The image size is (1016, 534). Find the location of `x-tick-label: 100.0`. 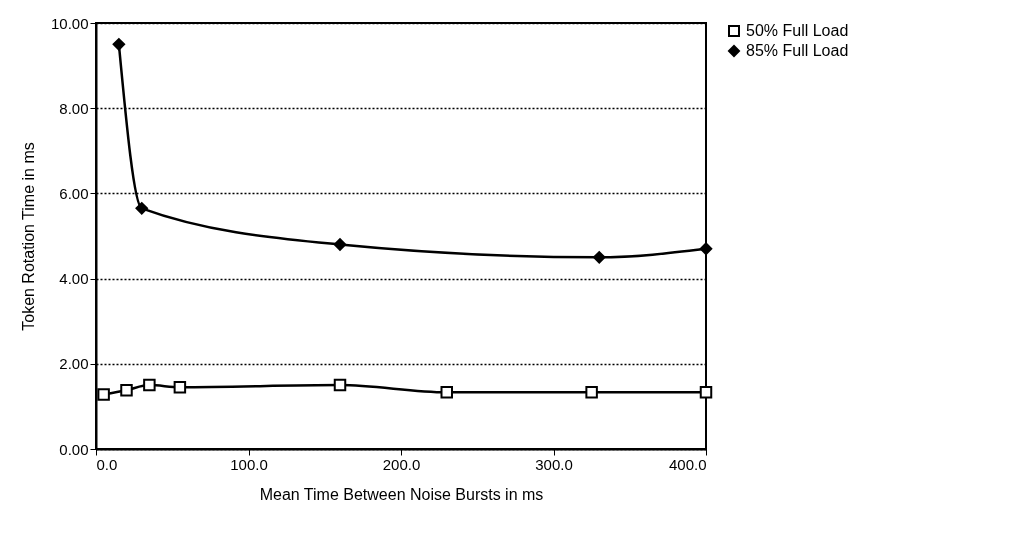

x-tick-label: 100.0 is located at coordinates (249, 464).